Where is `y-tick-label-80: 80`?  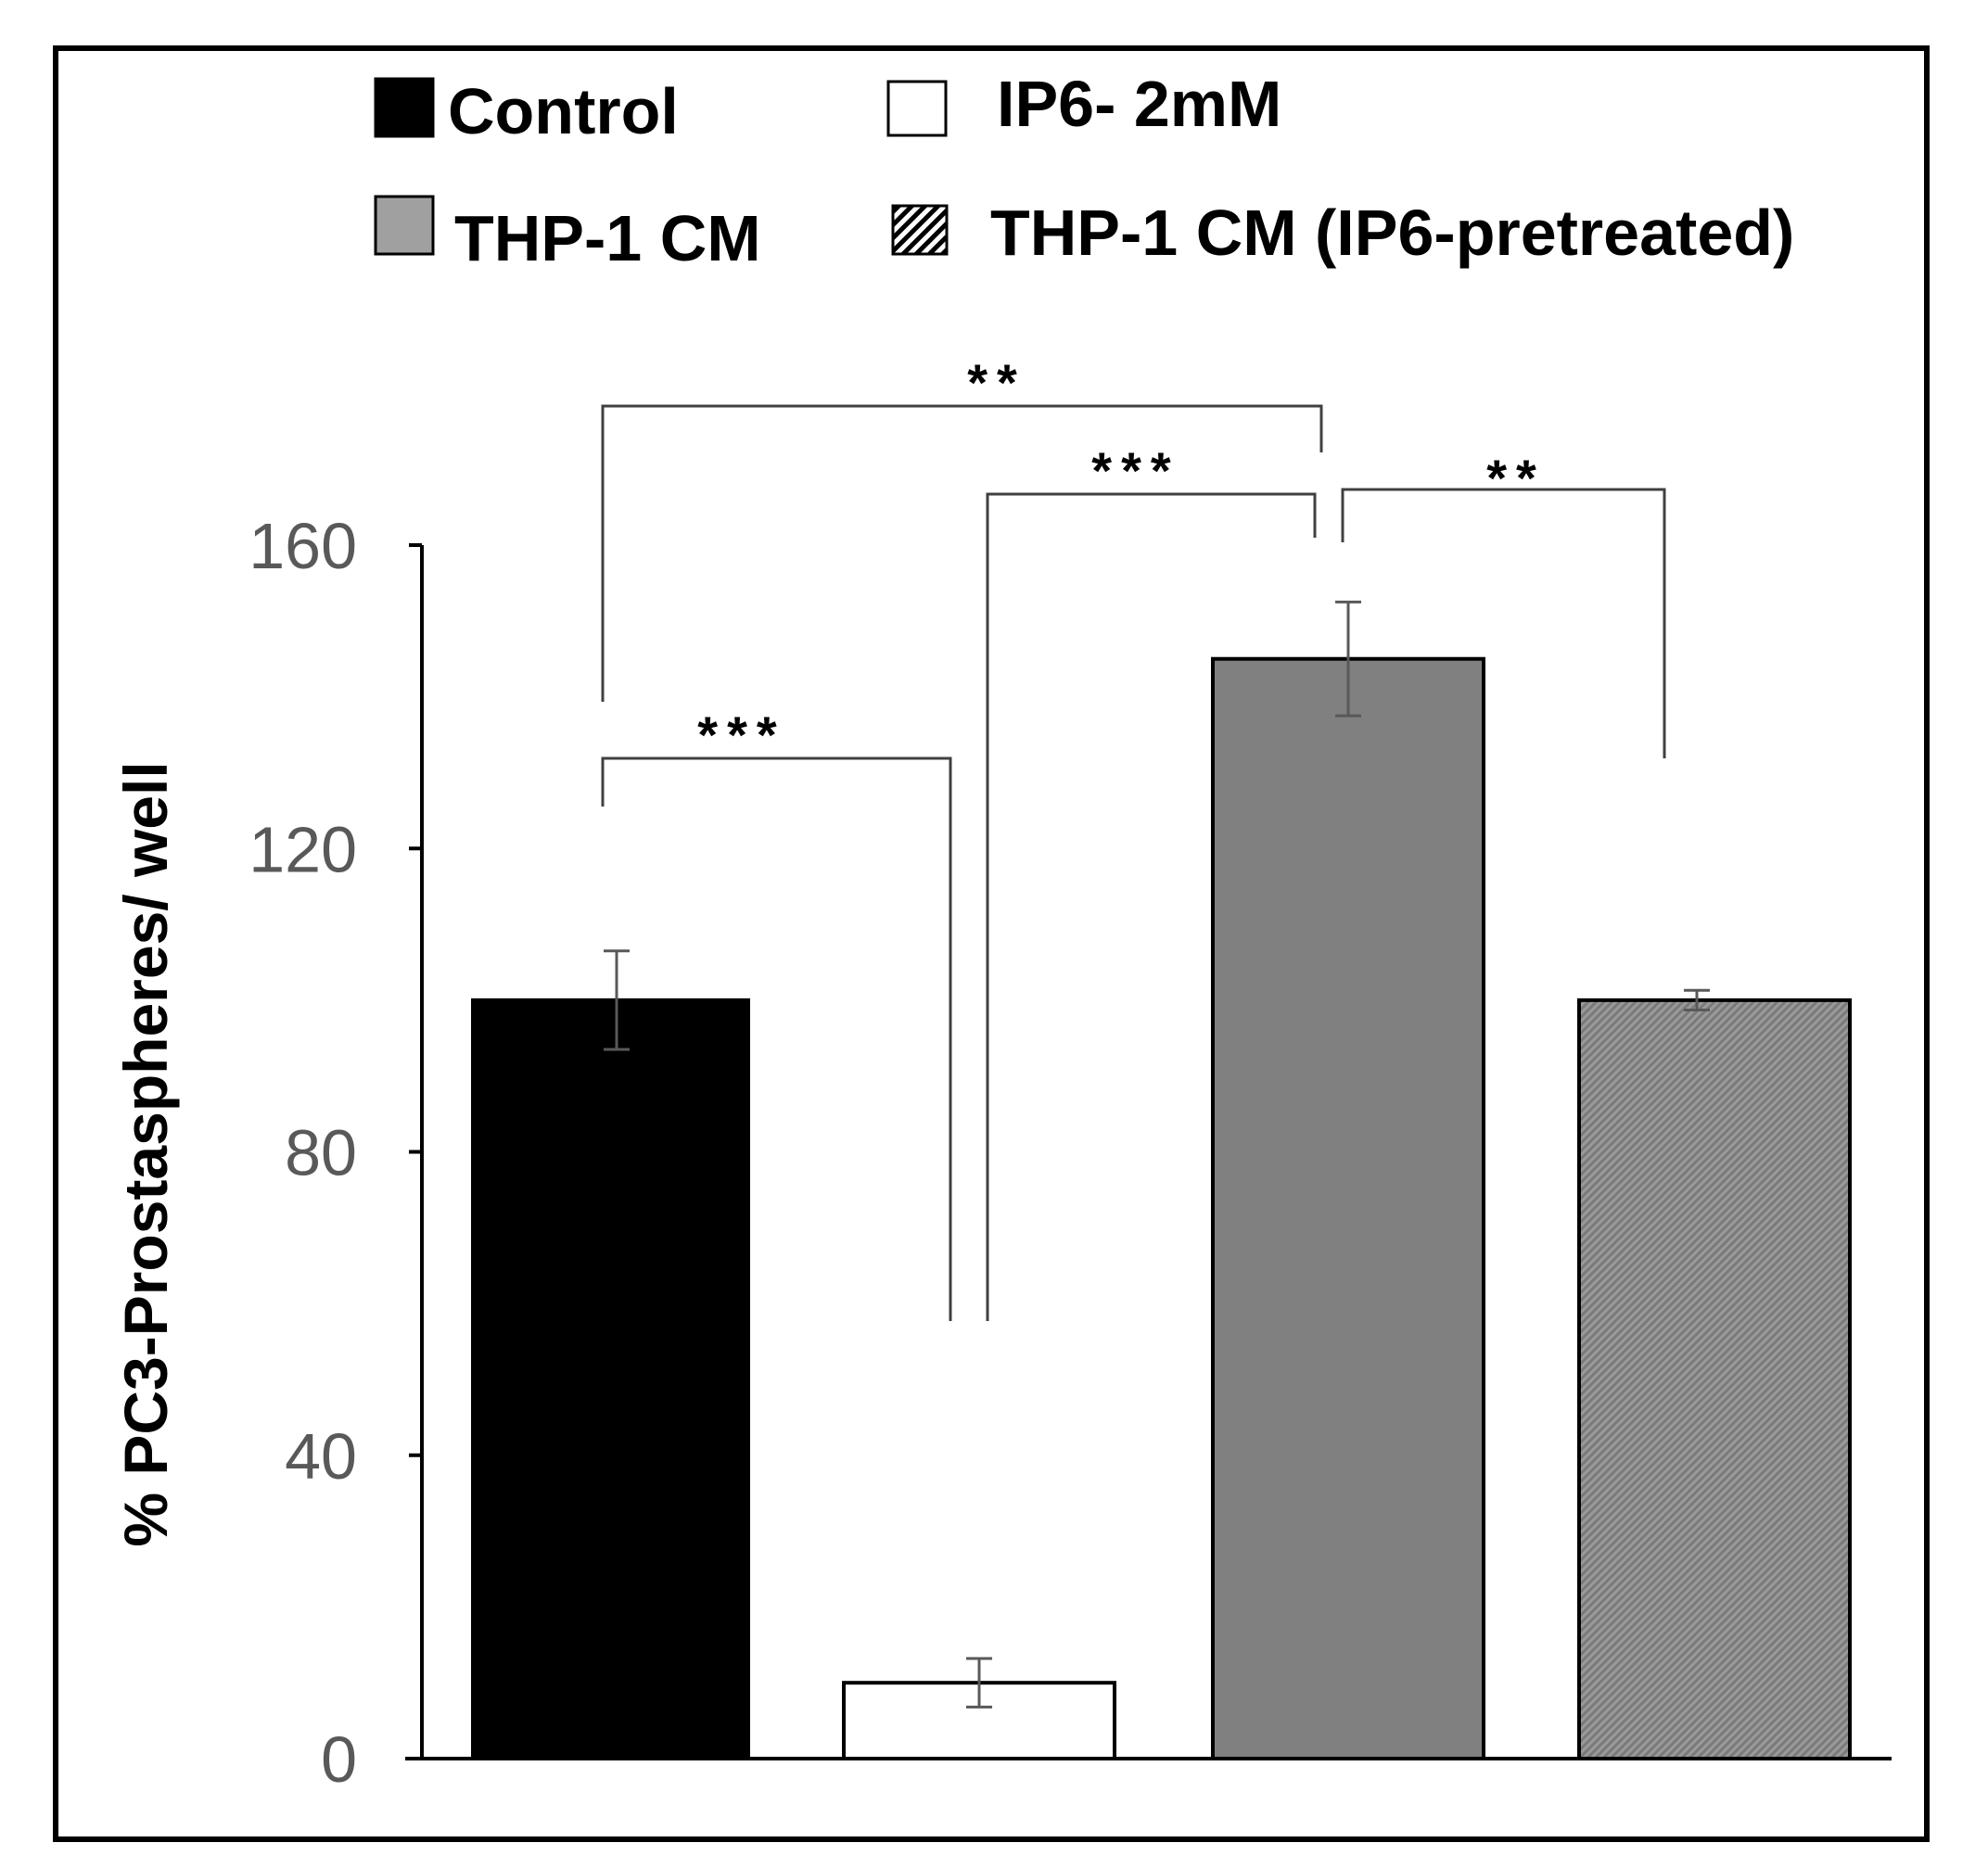
y-tick-label-80: 80 is located at coordinates (321, 1153).